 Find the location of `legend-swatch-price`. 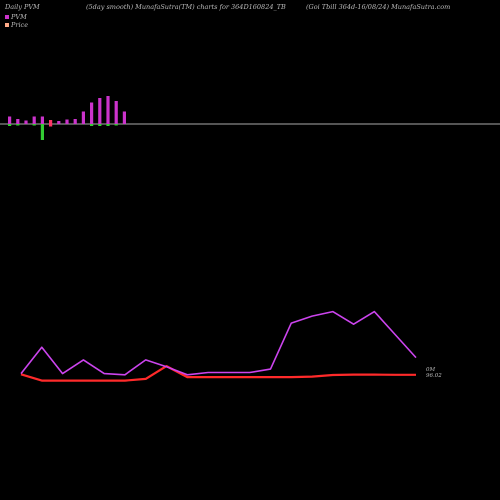

legend-swatch-price is located at coordinates (7, 25).